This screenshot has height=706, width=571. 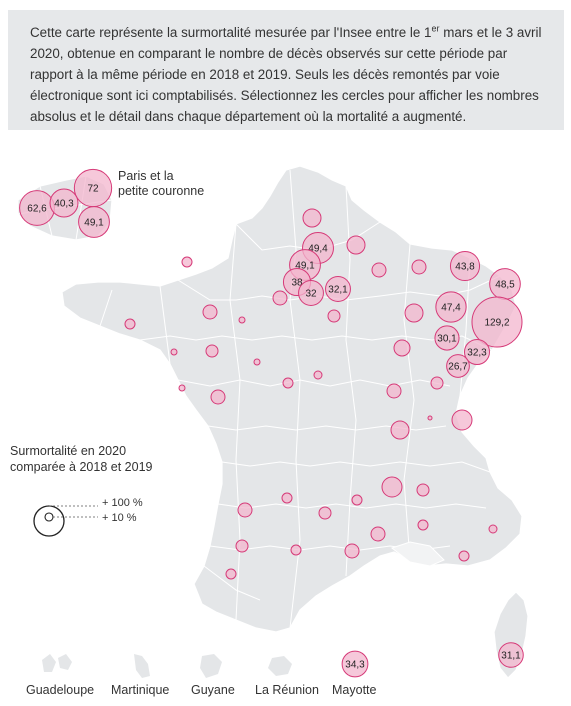 I want to click on department-circle-label: 43,8, so click(x=465, y=267).